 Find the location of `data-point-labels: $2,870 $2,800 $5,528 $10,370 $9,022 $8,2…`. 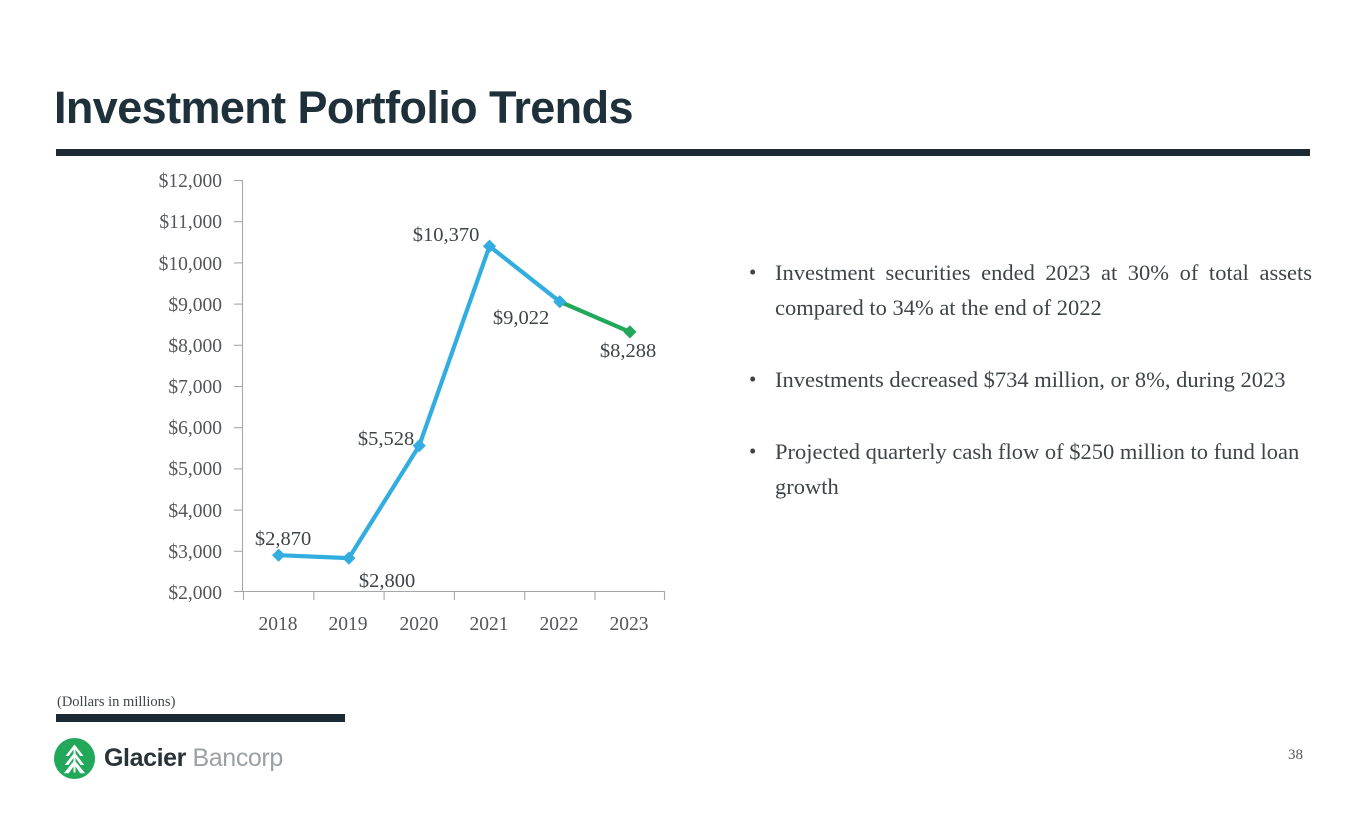

data-point-labels: $2,870 $2,800 $5,528 $10,370 $9,022 $8,2… is located at coordinates (455, 408).